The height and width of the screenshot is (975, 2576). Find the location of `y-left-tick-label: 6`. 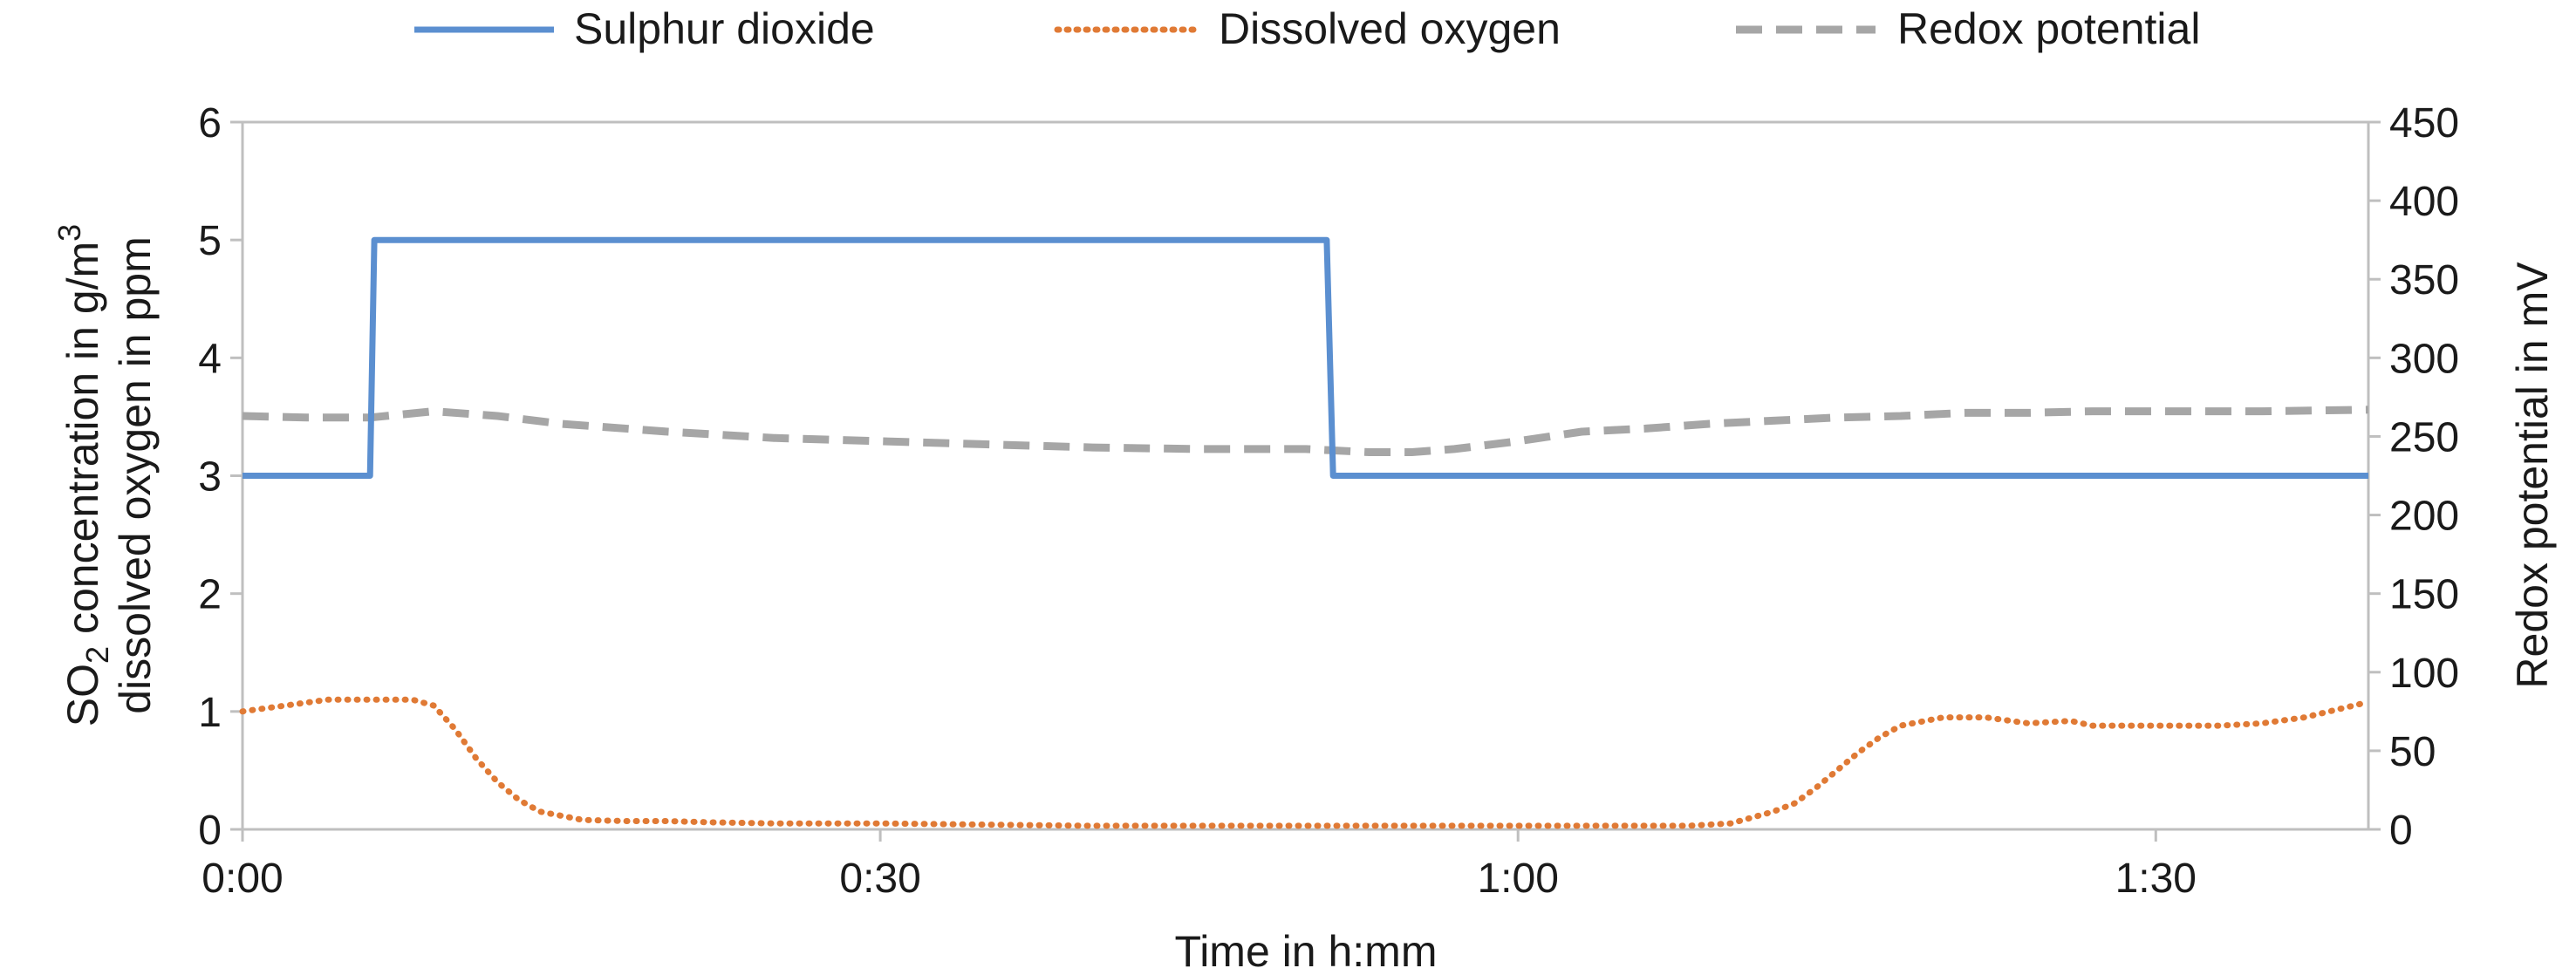

y-left-tick-label: 6 is located at coordinates (210, 124).